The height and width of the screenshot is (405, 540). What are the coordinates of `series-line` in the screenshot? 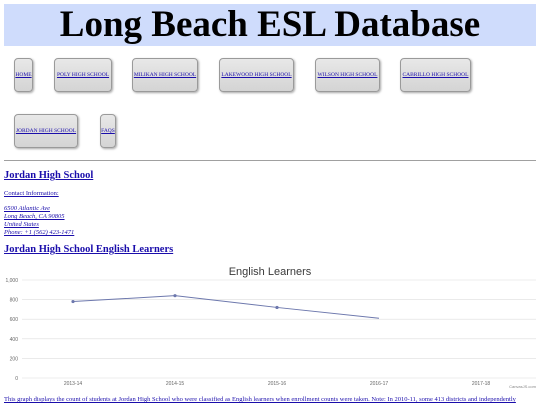 It's located at (226, 307).